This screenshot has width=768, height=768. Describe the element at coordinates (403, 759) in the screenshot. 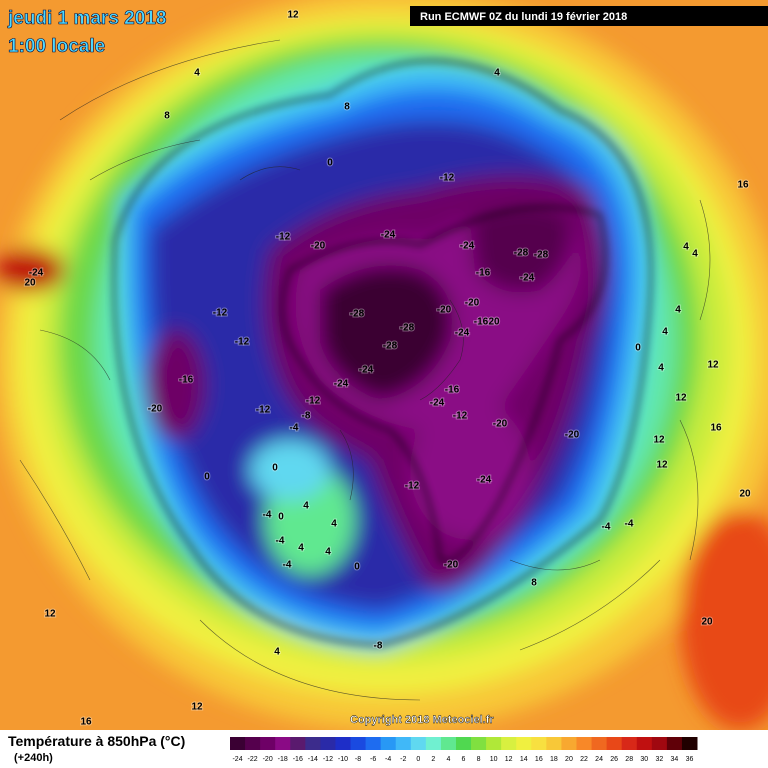

I see `colorbar-tick-label: -2` at that location.